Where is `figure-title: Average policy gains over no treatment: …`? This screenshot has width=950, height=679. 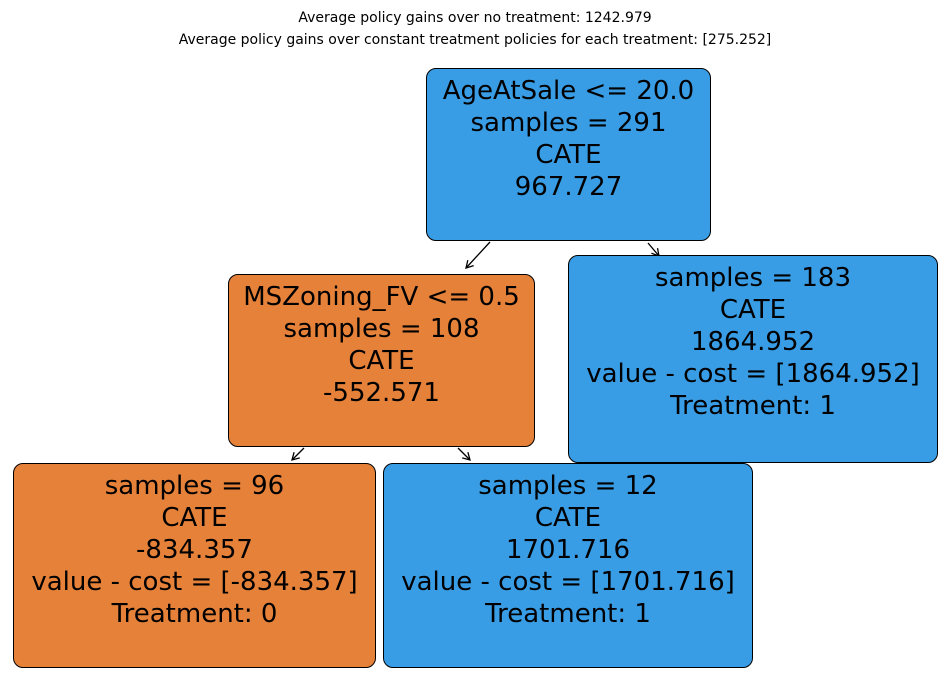 figure-title: Average policy gains over no treatment: … is located at coordinates (475, 29).